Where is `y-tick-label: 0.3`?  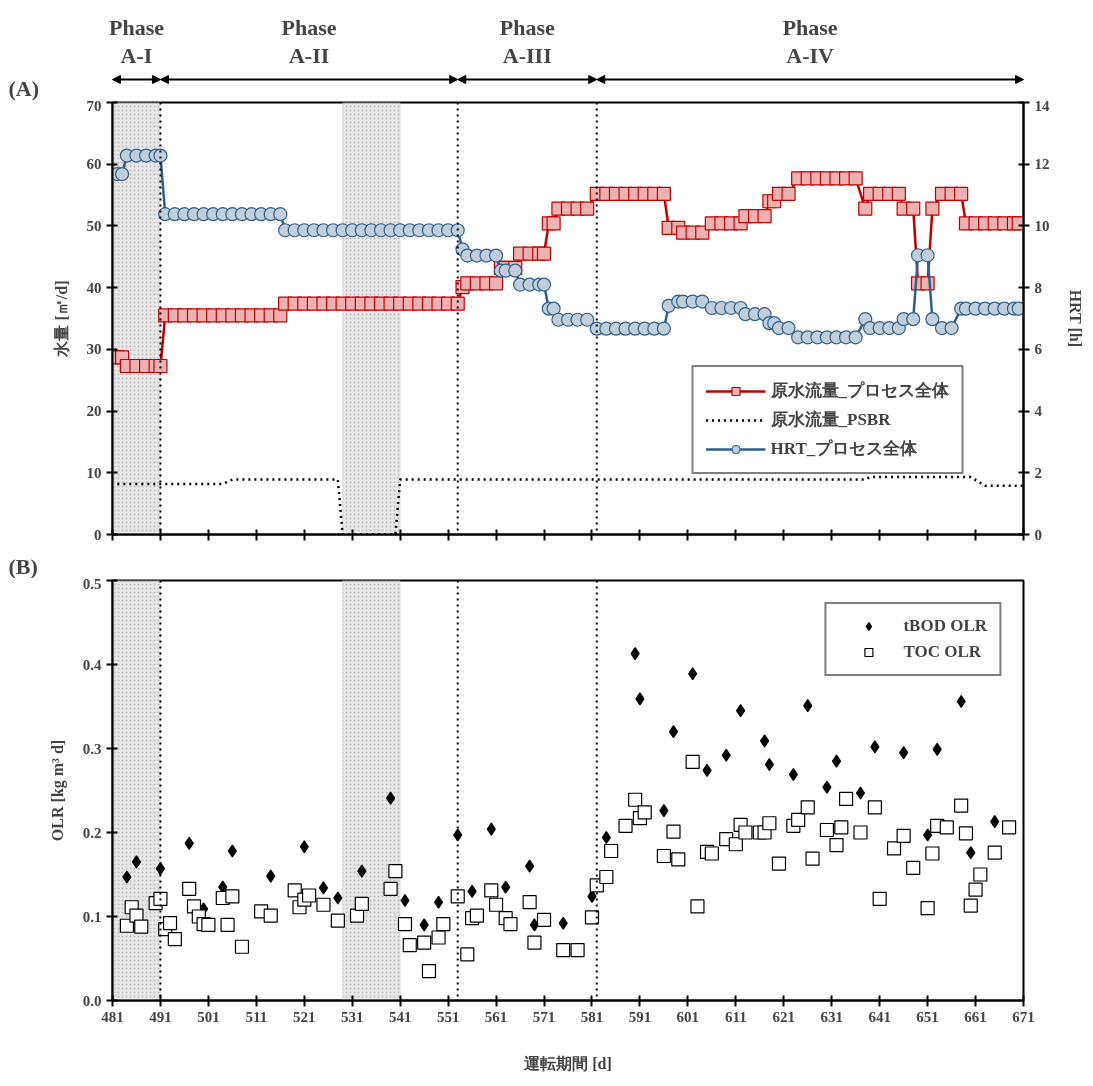
y-tick-label: 0.3 is located at coordinates (92, 748).